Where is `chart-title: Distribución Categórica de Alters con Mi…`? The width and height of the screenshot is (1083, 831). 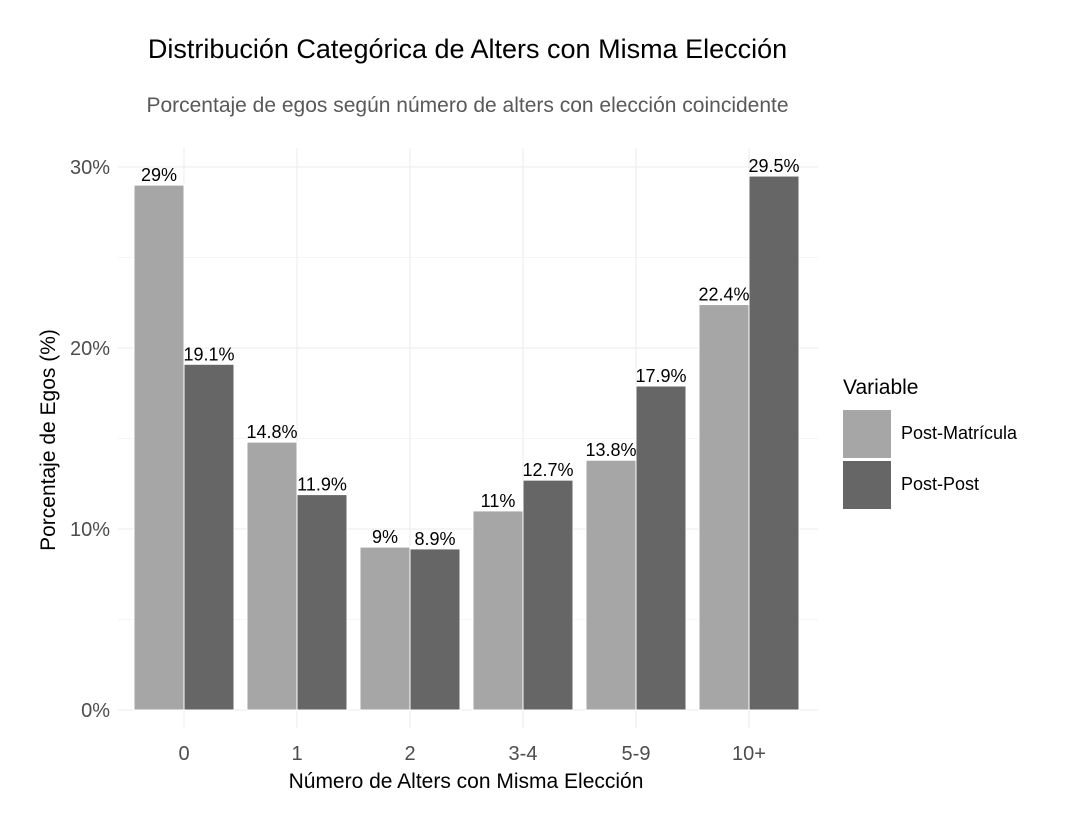
chart-title: Distribución Categórica de Alters con Mi… is located at coordinates (467, 49).